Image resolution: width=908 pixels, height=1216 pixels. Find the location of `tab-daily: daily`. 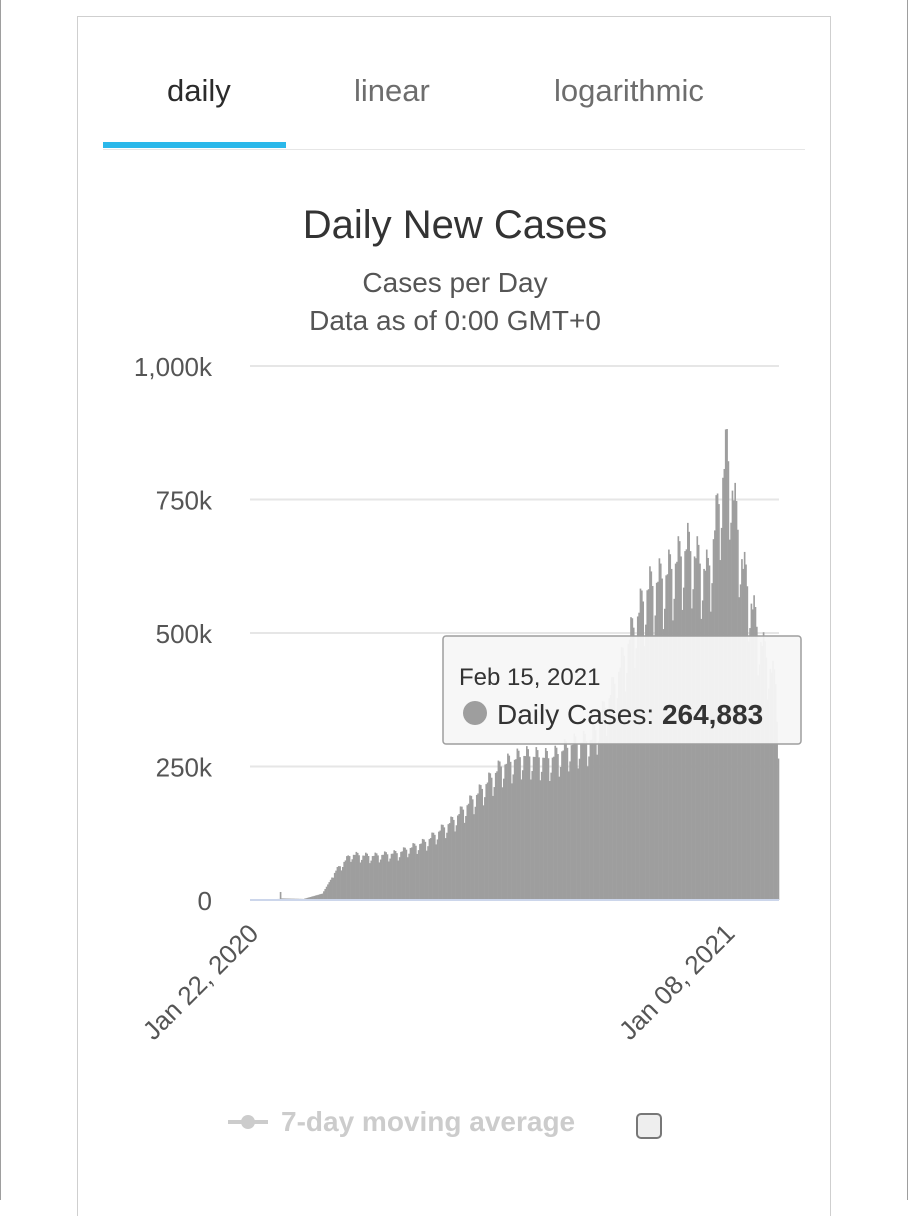

tab-daily: daily is located at coordinates (199, 90).